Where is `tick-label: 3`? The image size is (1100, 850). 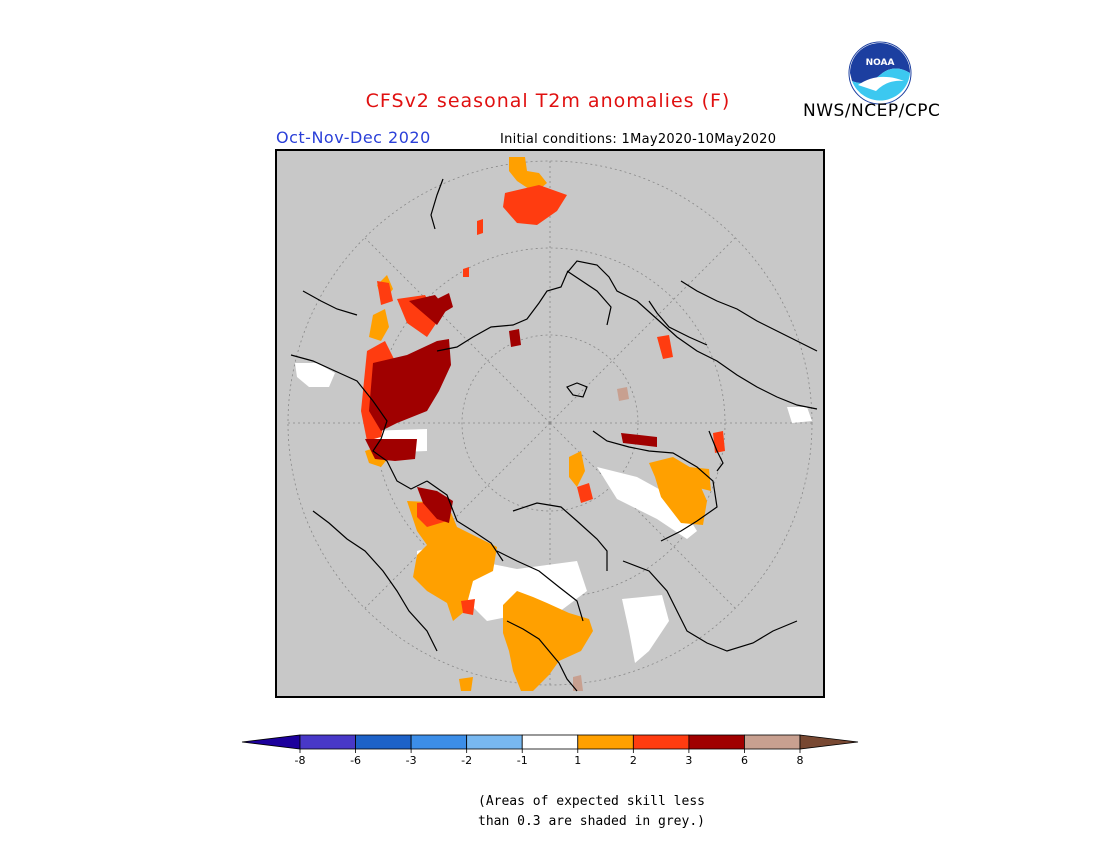
tick-label: 3 is located at coordinates (688, 760).